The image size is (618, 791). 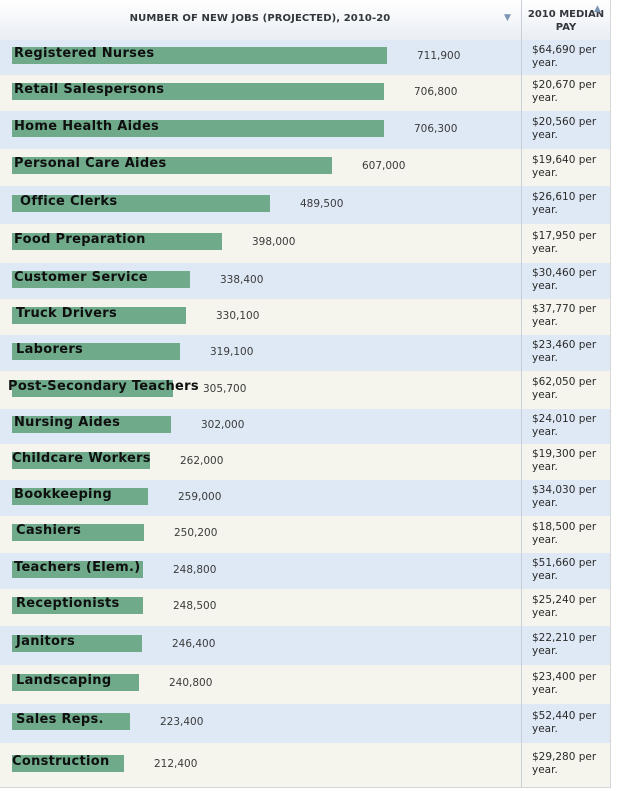 I want to click on table-row: Home Health Aides 706,300 $20,560 per year., so click(x=305, y=130).